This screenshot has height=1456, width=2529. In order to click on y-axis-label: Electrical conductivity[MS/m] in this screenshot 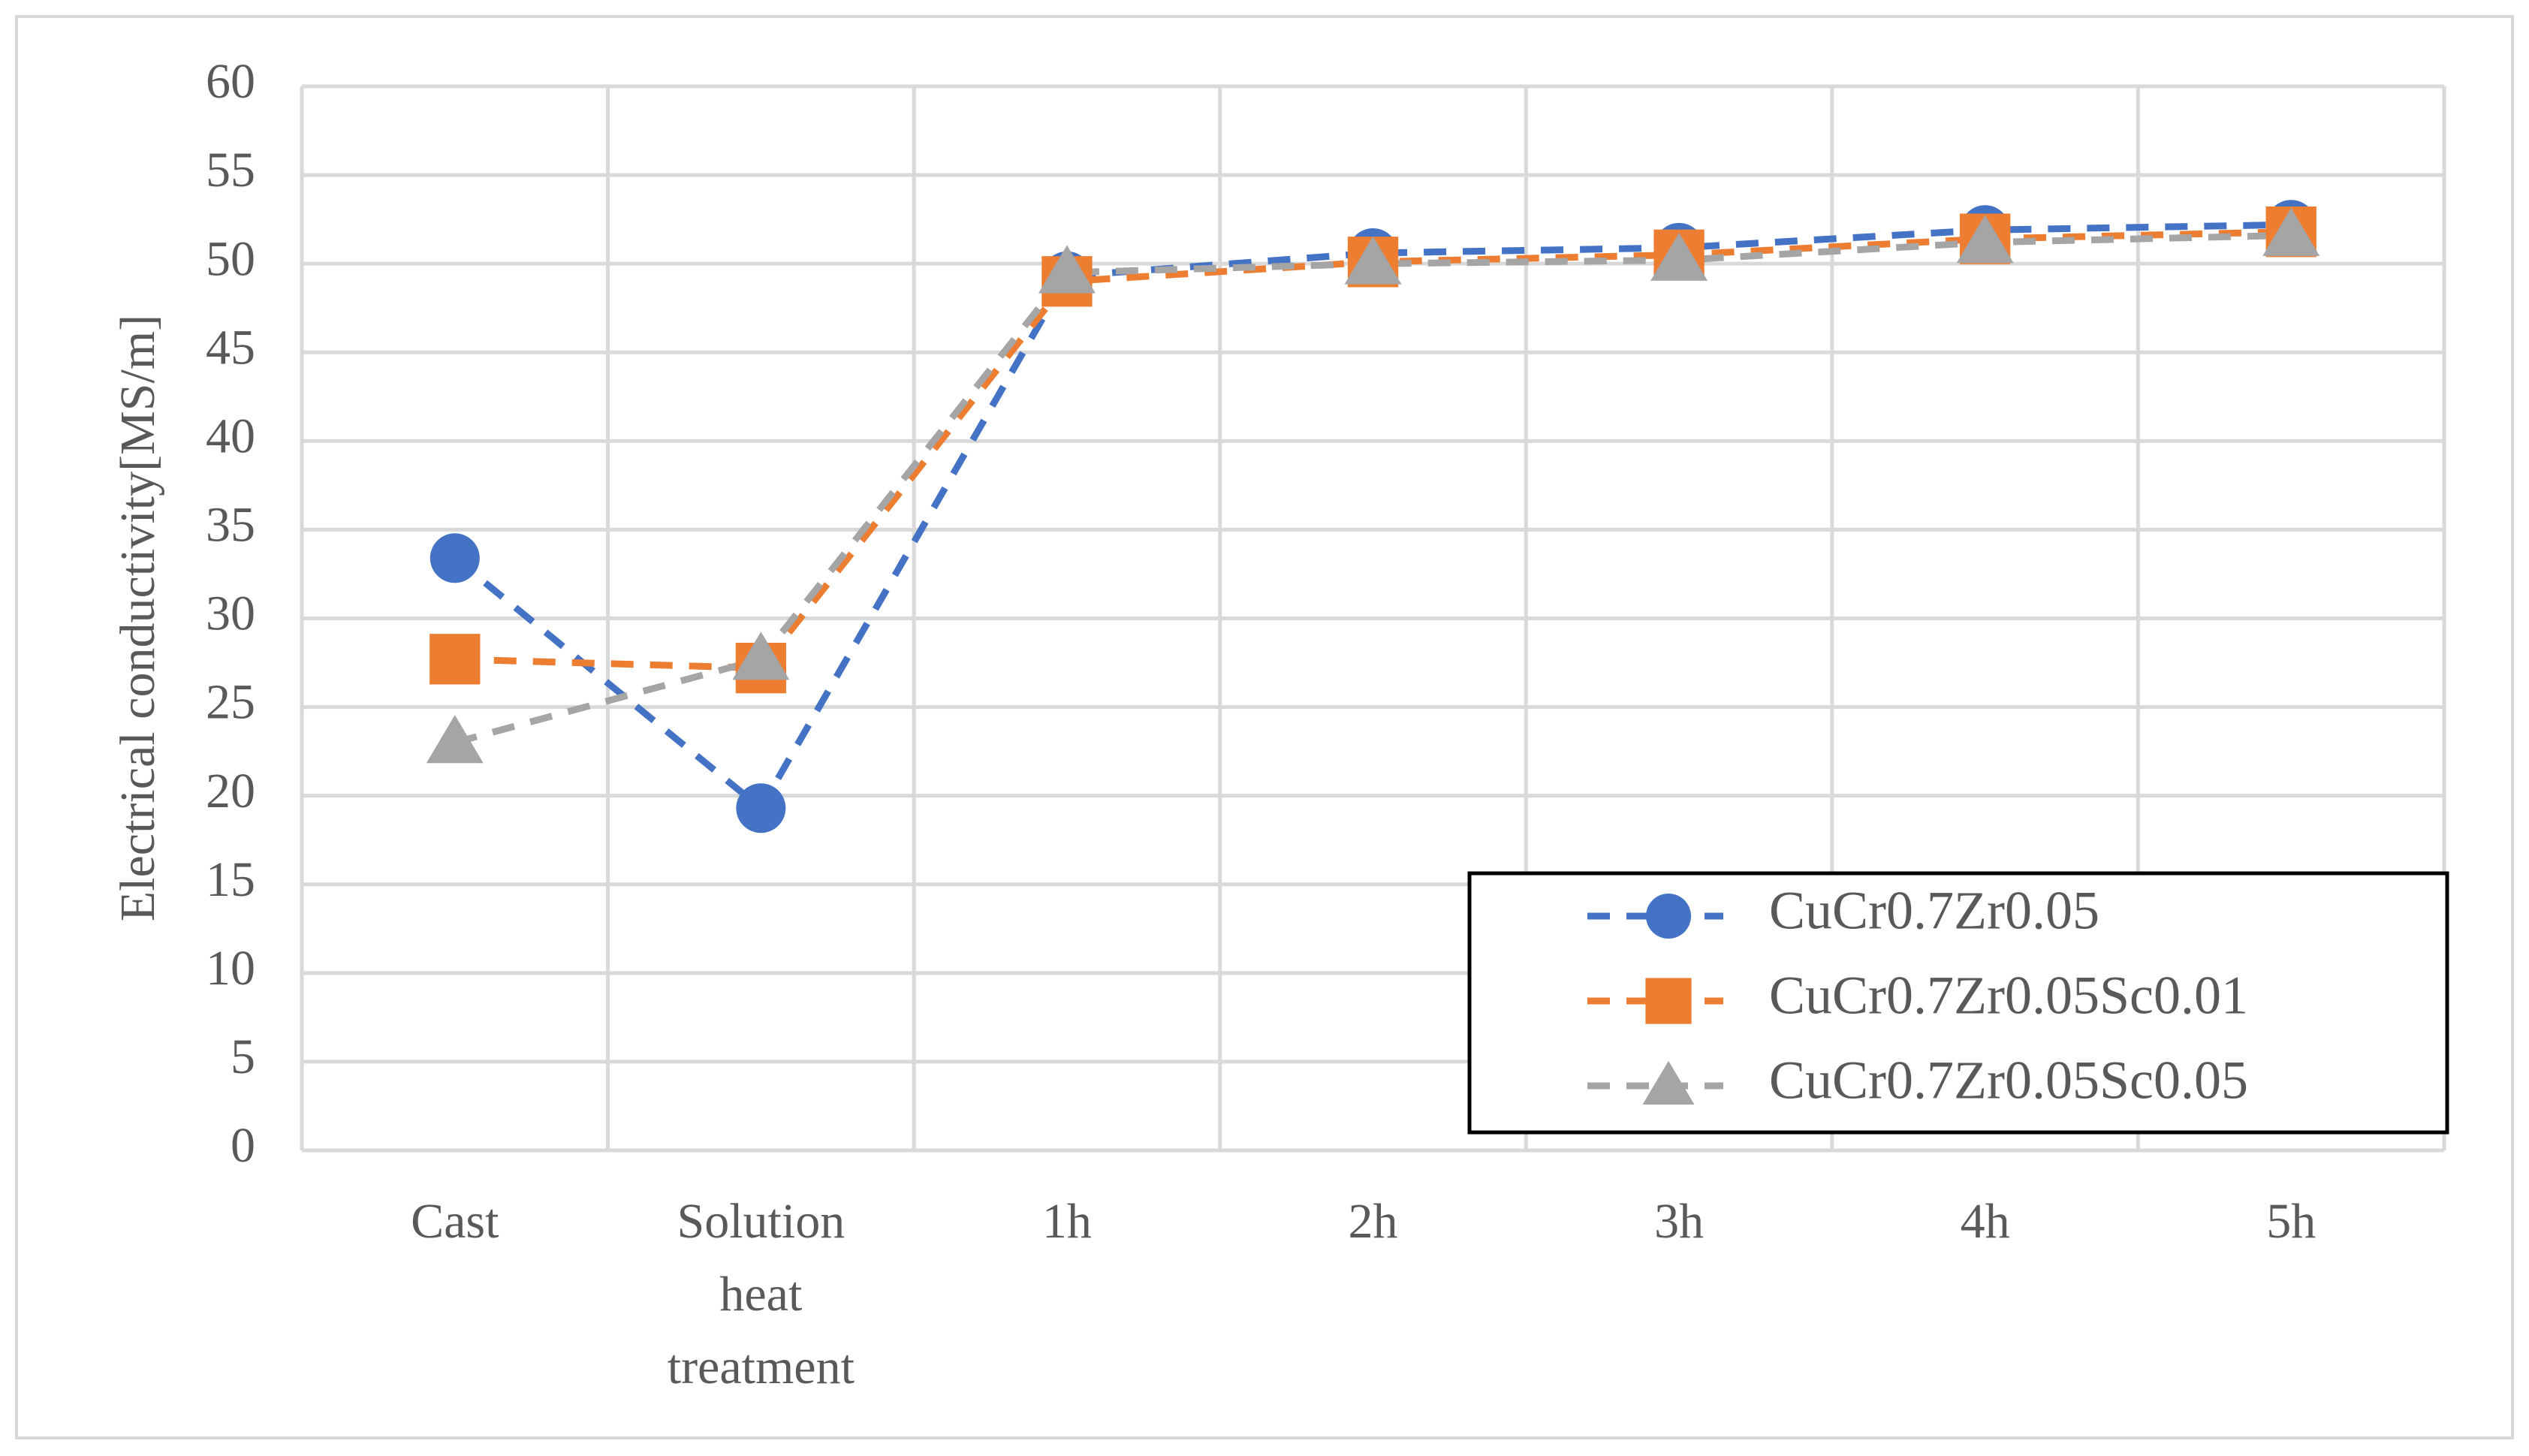, I will do `click(137, 618)`.